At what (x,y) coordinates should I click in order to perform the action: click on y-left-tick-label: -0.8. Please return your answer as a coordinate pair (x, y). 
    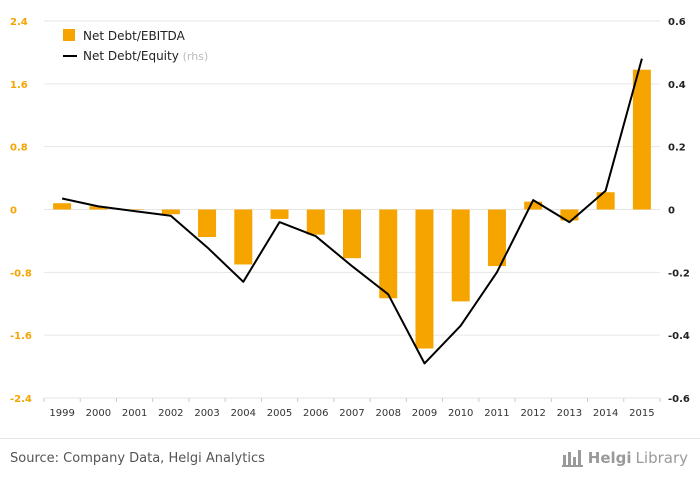
    Looking at the image, I should click on (21, 273).